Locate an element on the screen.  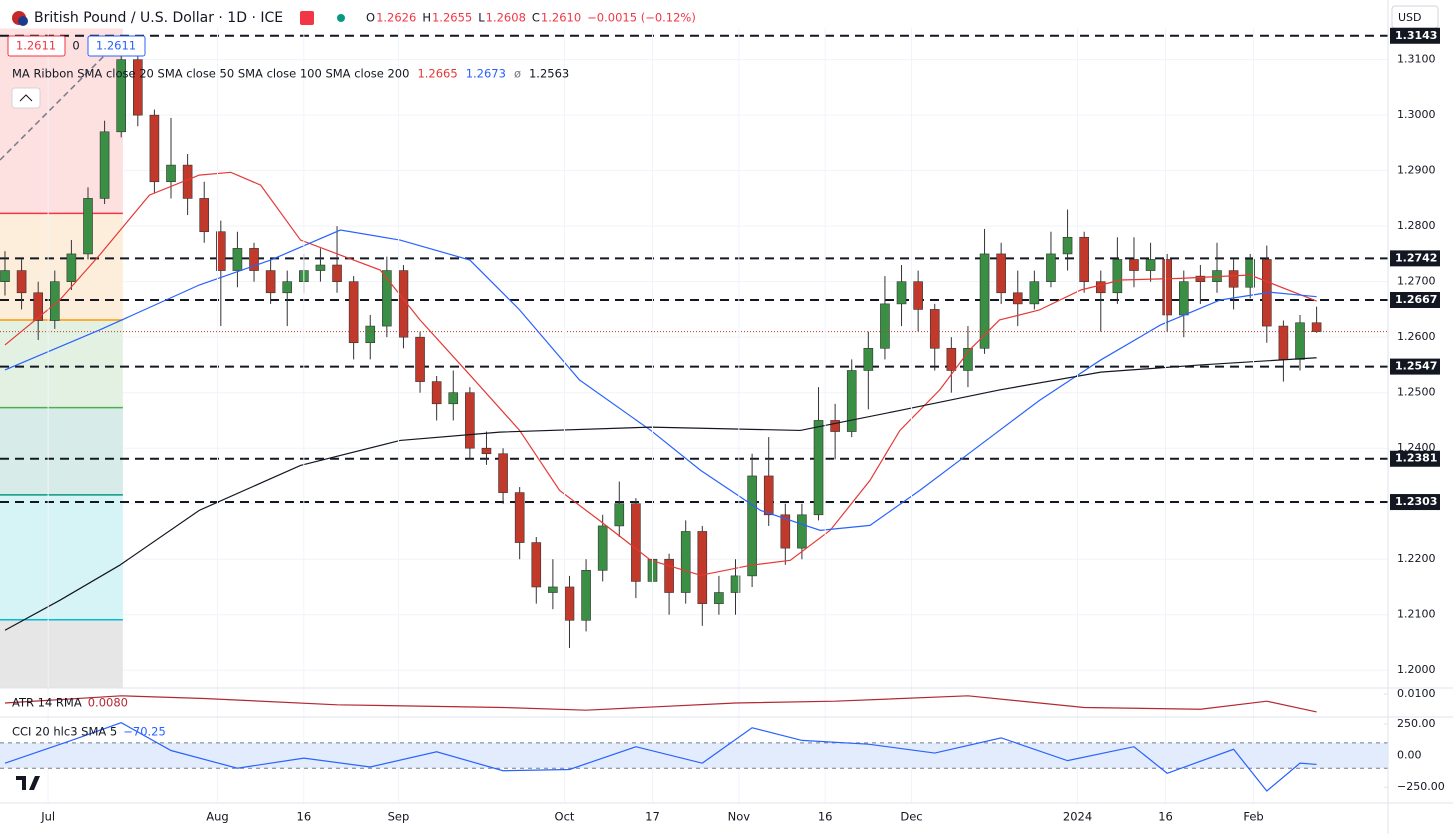
ma-legend-value: ø is located at coordinates (517, 74).